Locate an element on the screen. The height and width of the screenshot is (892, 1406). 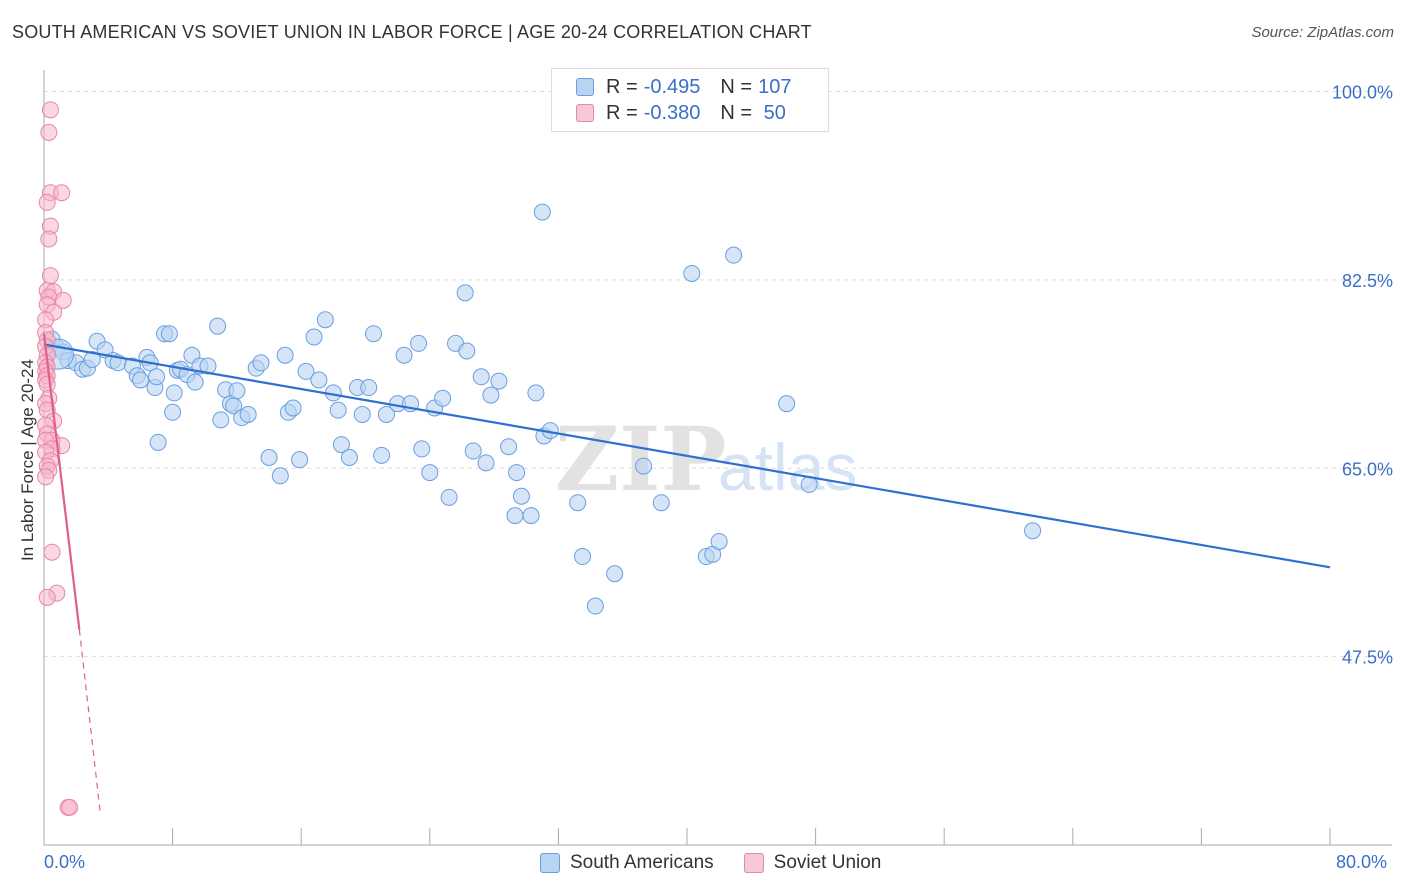
y-tick-label: 47.5% is located at coordinates (1367, 658).